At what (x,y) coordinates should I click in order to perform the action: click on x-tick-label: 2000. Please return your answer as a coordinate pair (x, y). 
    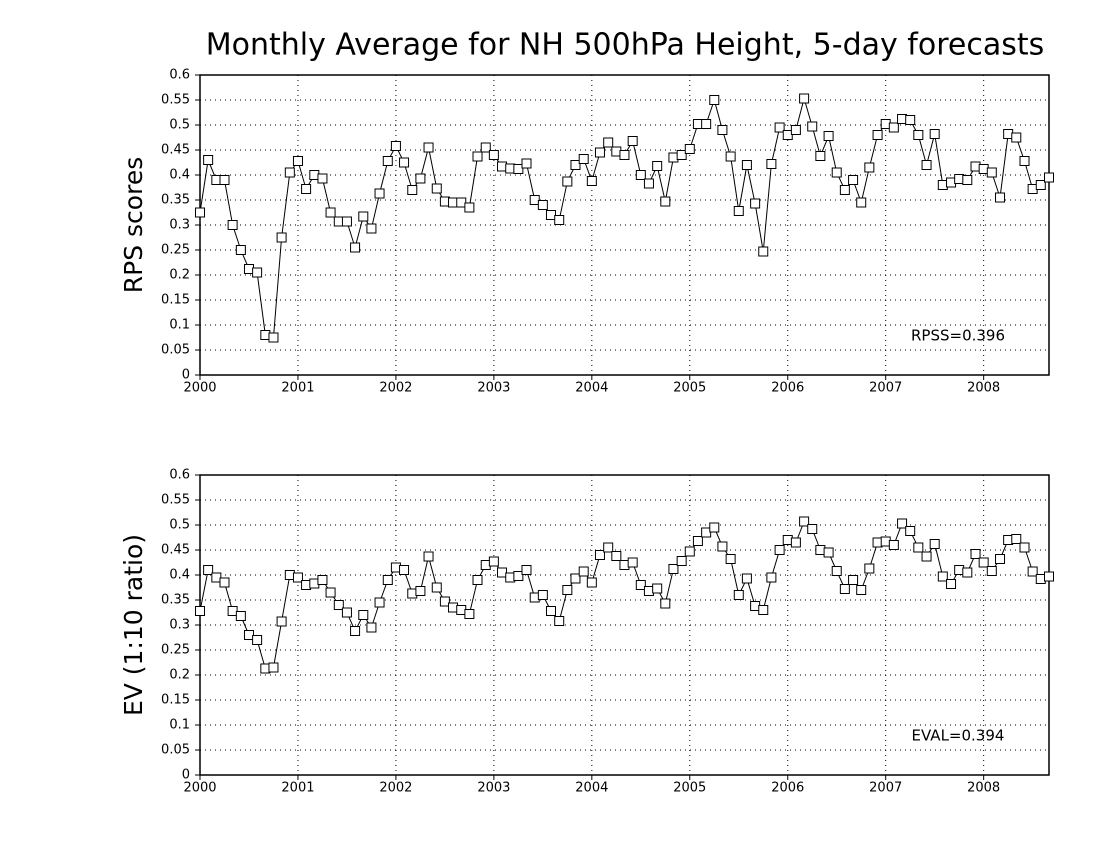
    Looking at the image, I should click on (199, 388).